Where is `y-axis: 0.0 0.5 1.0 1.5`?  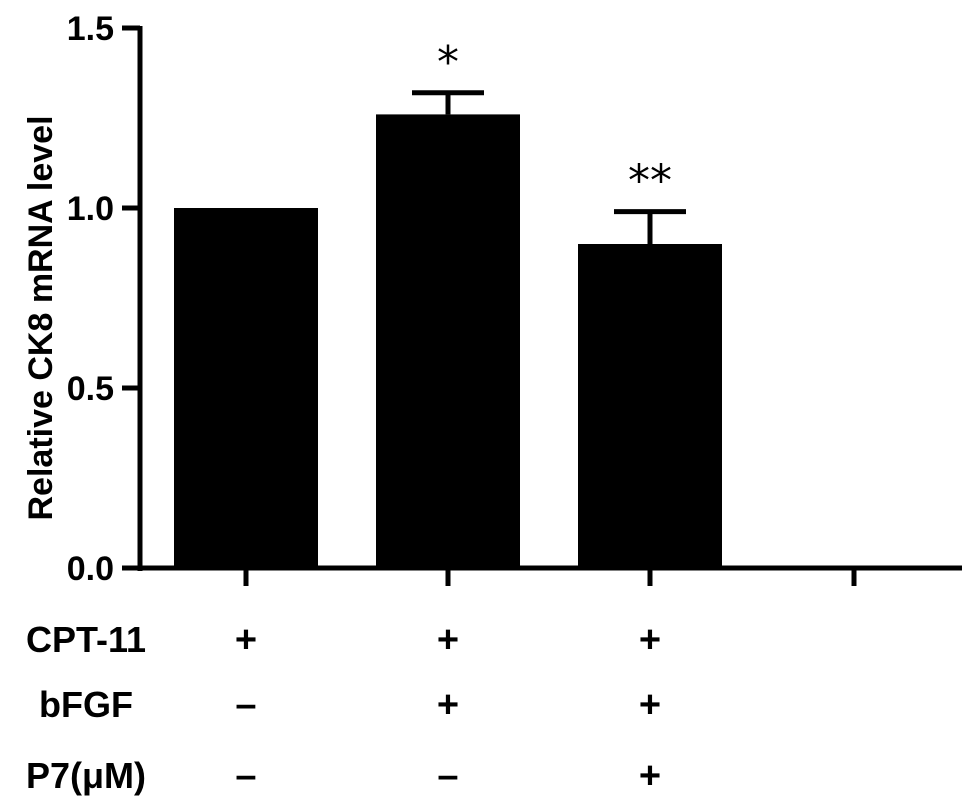
y-axis: 0.0 0.5 1.0 1.5 is located at coordinates (105, 299).